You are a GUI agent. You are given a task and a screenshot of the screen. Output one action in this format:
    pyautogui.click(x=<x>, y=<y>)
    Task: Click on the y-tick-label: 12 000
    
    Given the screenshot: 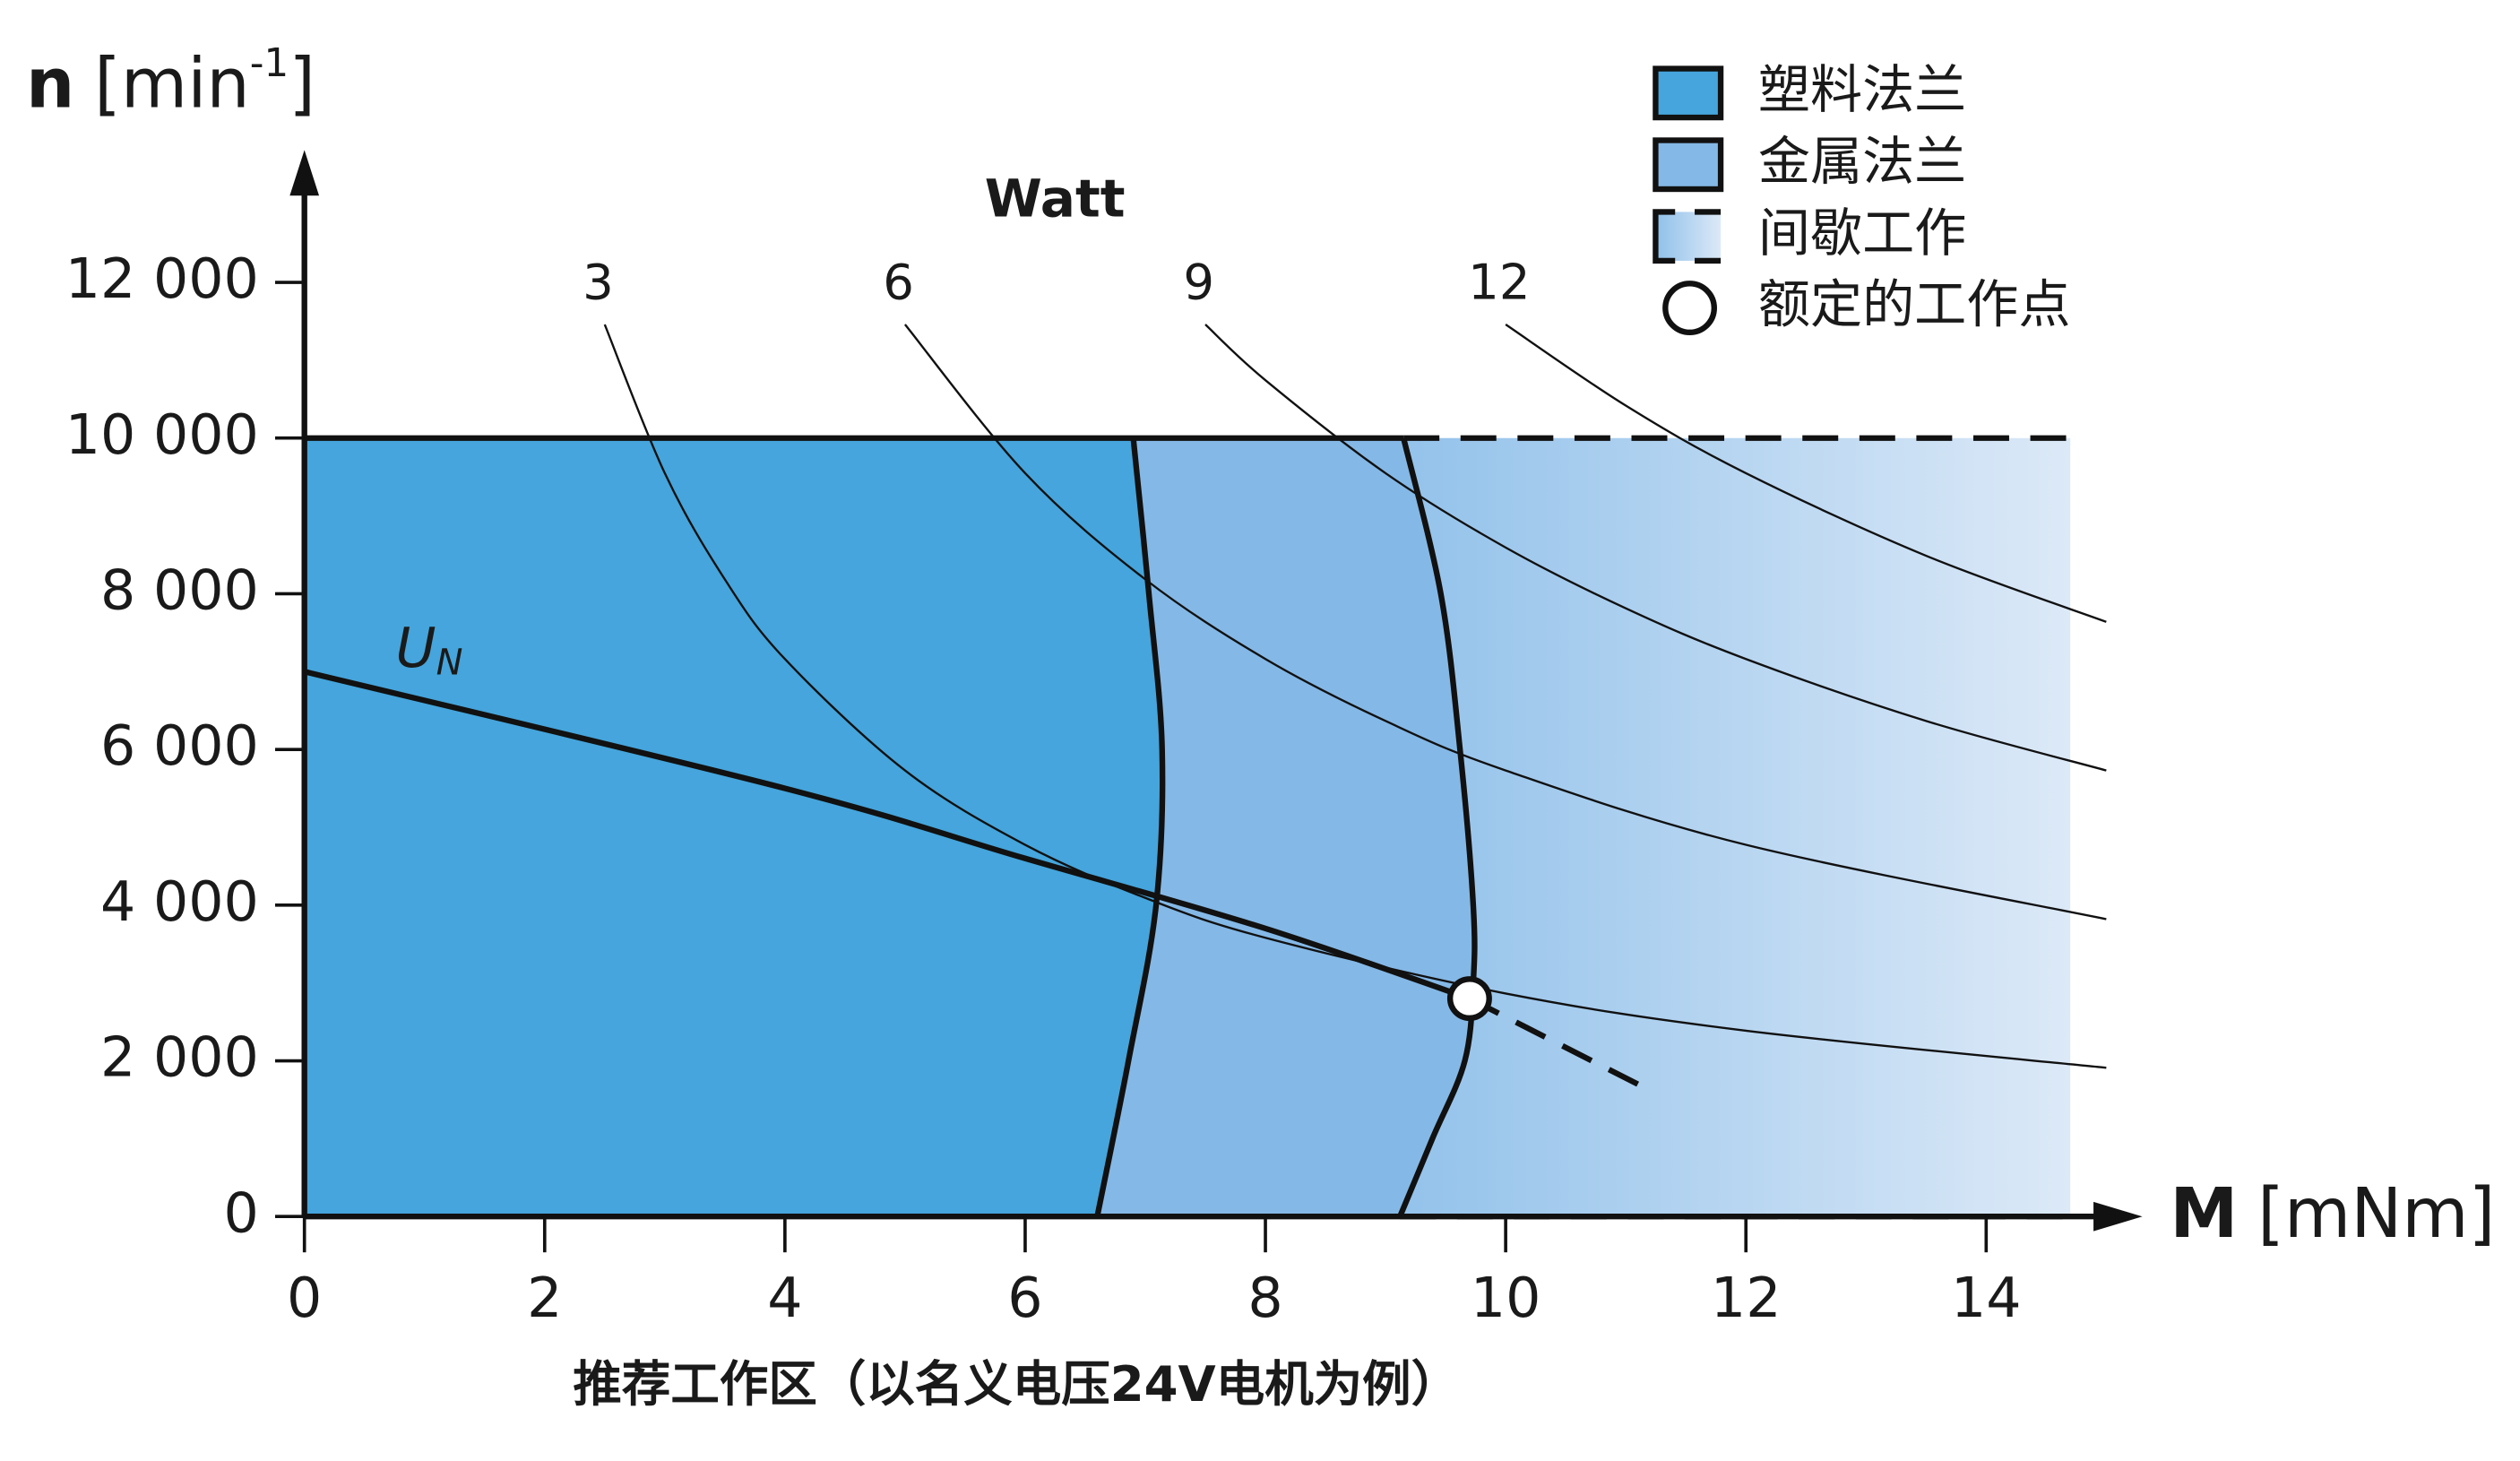 What is the action you would take?
    pyautogui.click(x=162, y=278)
    